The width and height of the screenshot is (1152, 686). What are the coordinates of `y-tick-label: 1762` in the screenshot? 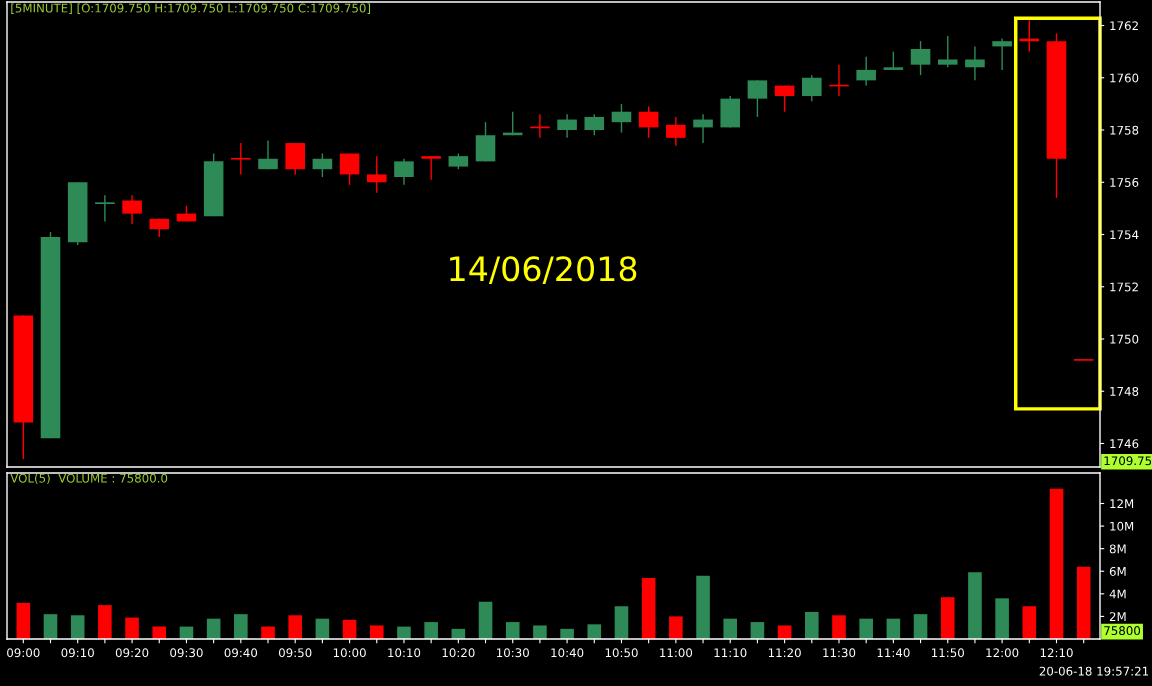 It's located at (1124, 26).